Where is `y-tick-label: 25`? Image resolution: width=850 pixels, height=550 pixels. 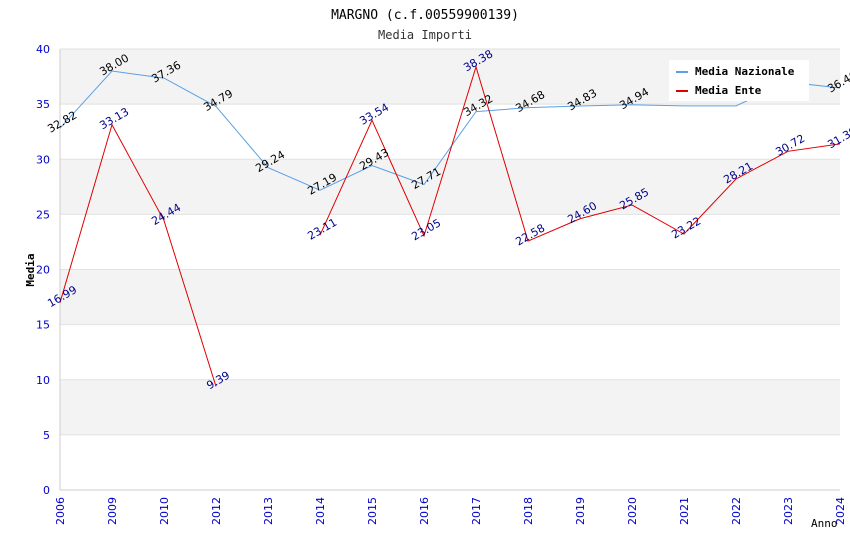
y-tick-label: 25 is located at coordinates (43, 214).